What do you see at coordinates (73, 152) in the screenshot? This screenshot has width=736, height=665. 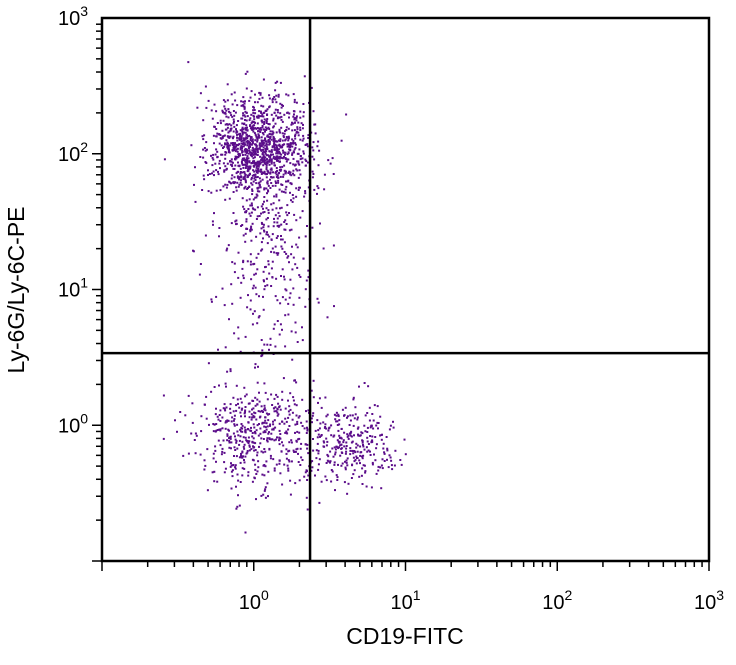 I see `y-tick-label: 10²` at bounding box center [73, 152].